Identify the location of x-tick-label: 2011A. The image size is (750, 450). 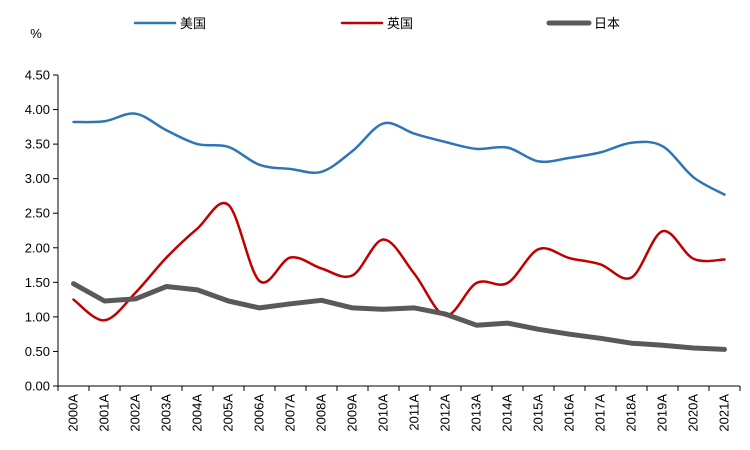
(414, 412).